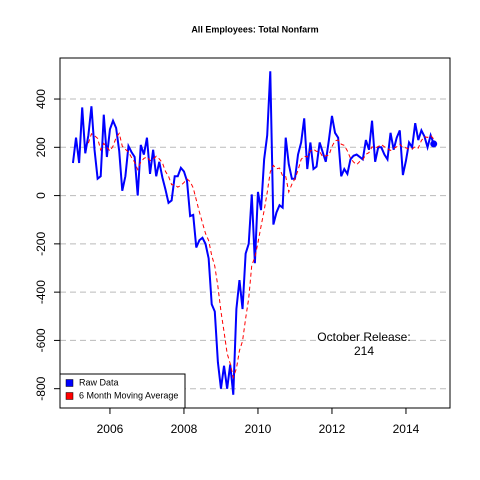 This screenshot has height=480, width=480. Describe the element at coordinates (434, 144) in the screenshot. I see `last-point` at that location.